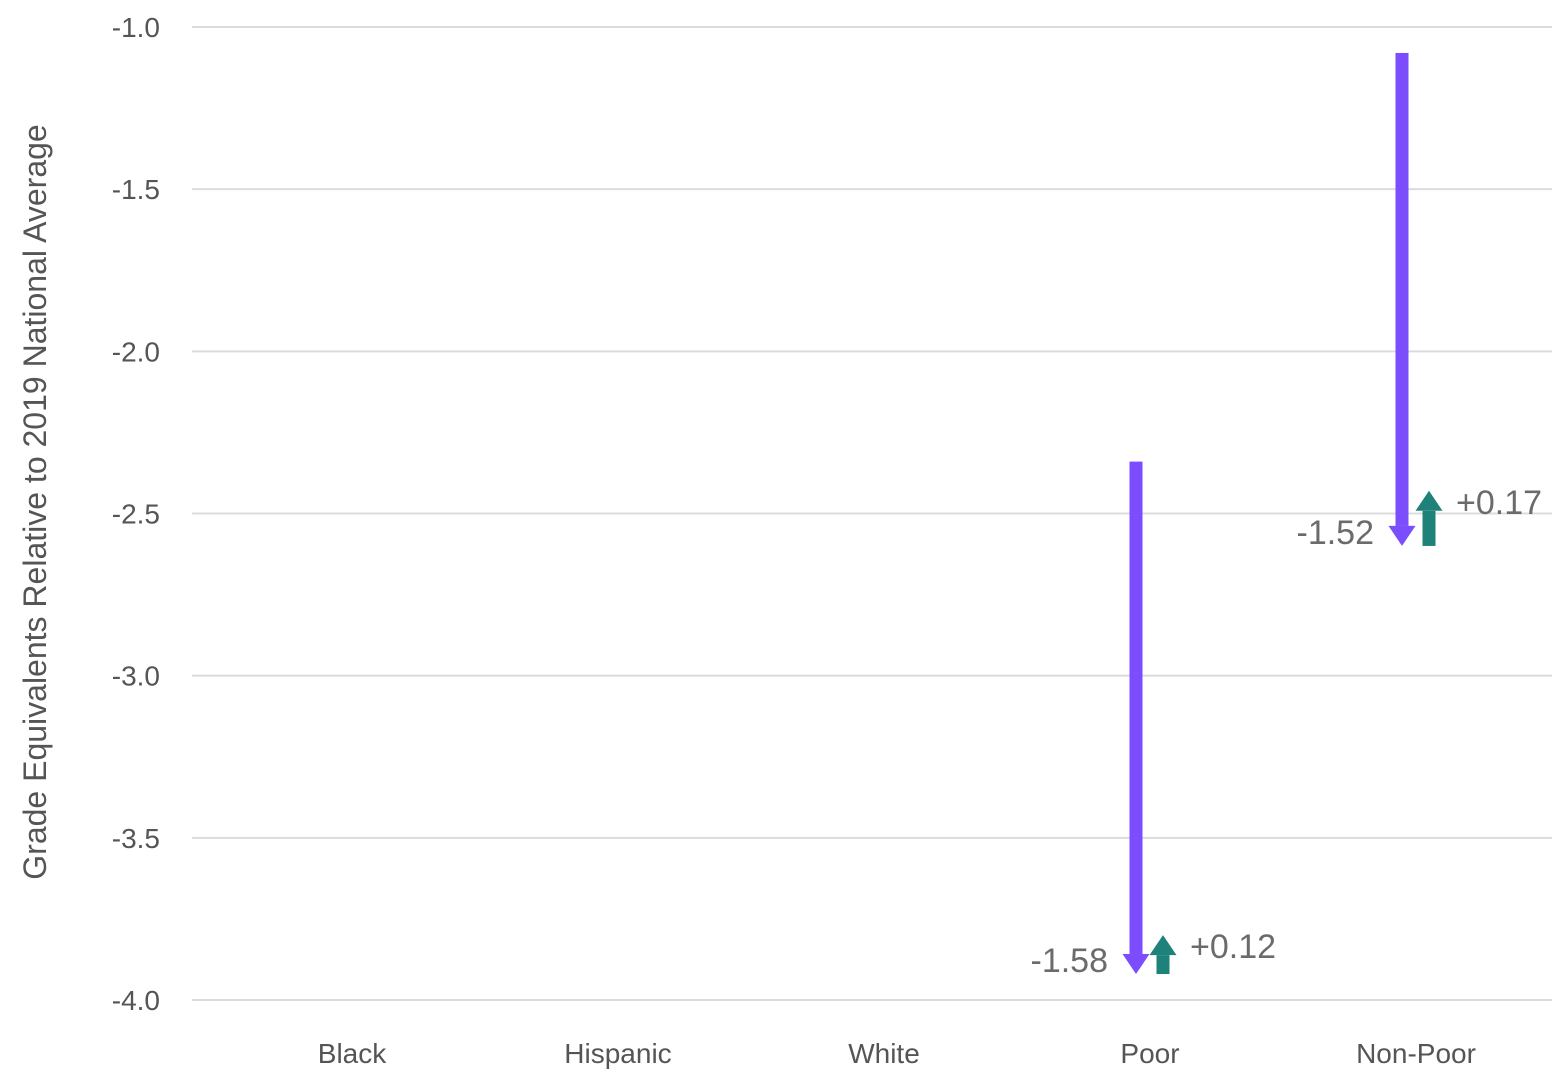 The height and width of the screenshot is (1074, 1552). Describe the element at coordinates (136, 1000) in the screenshot. I see `y-tick-label: -4.0` at that location.